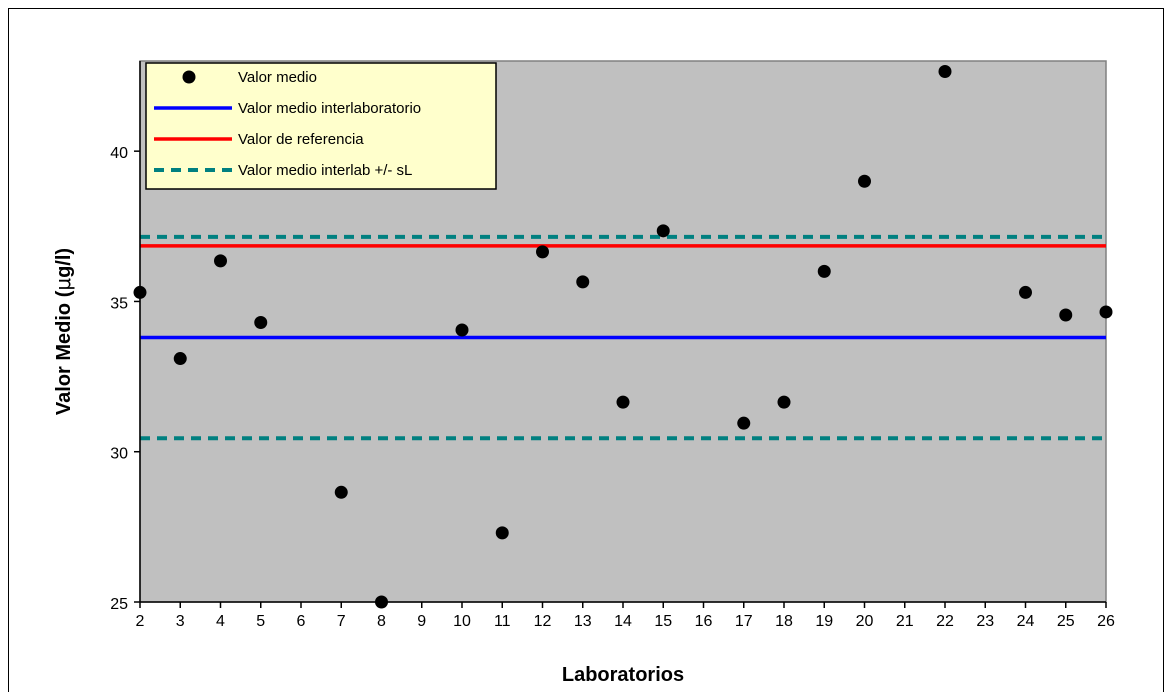 Image resolution: width=1171 pixels, height=693 pixels. I want to click on legend-label-1: Valor medio interlaboratorio, so click(329, 108).